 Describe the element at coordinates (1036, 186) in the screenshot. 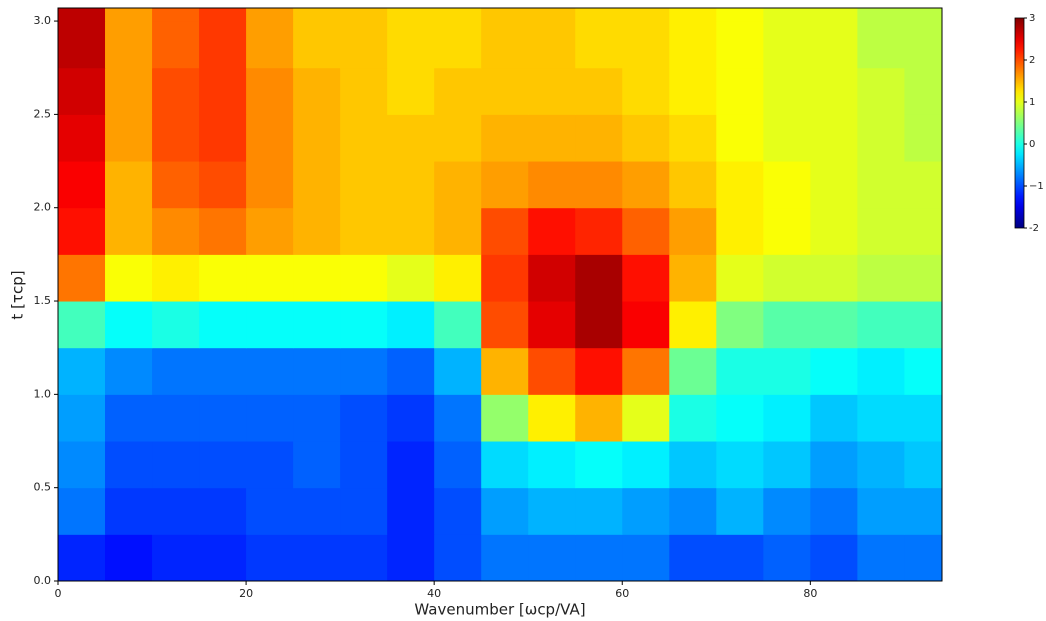

I see `colorbar-tick-label: −1` at that location.